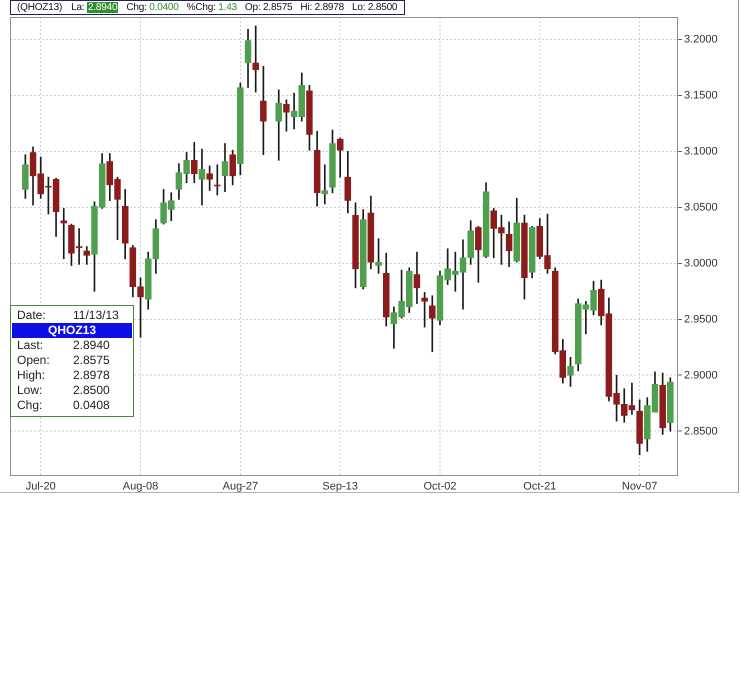 Image resolution: width=741 pixels, height=683 pixels. Describe the element at coordinates (322, 7) in the screenshot. I see `text: Hi: 2.8978` at that location.